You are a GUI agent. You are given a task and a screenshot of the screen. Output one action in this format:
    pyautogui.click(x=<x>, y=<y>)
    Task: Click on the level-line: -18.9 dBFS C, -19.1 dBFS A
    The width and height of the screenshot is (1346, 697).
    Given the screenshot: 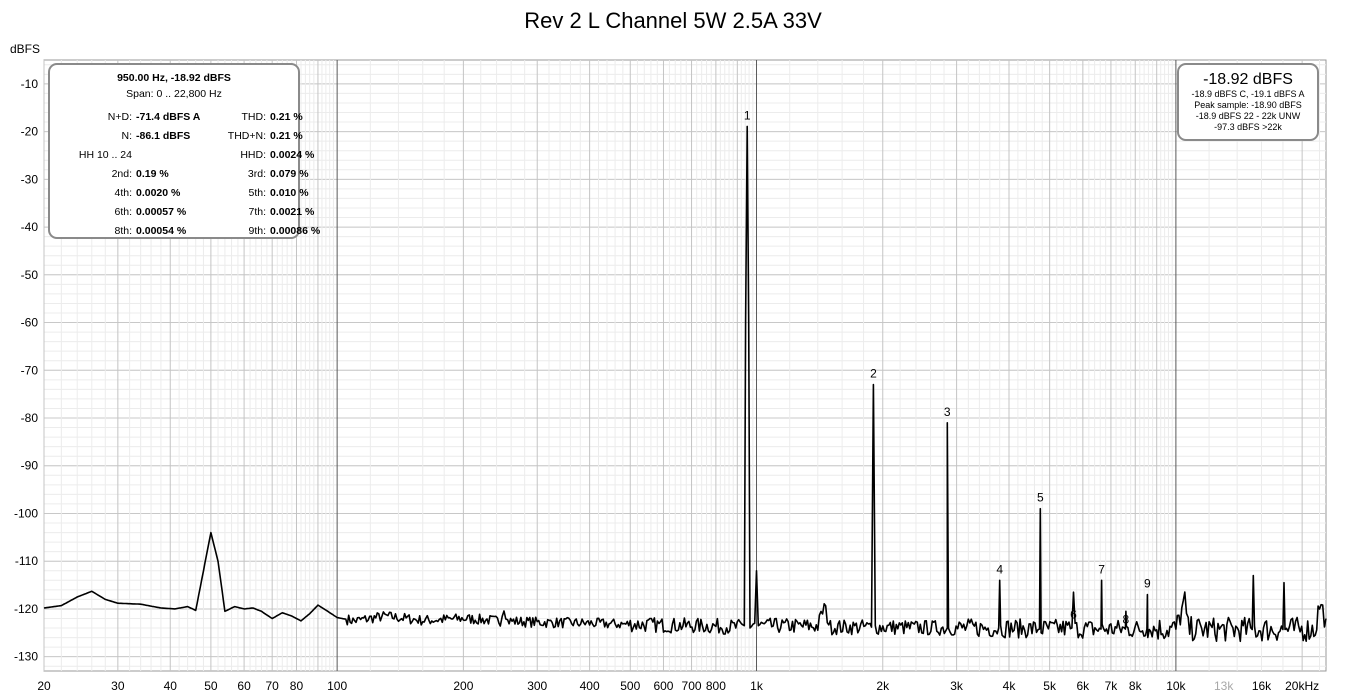 What is the action you would take?
    pyautogui.click(x=1248, y=94)
    